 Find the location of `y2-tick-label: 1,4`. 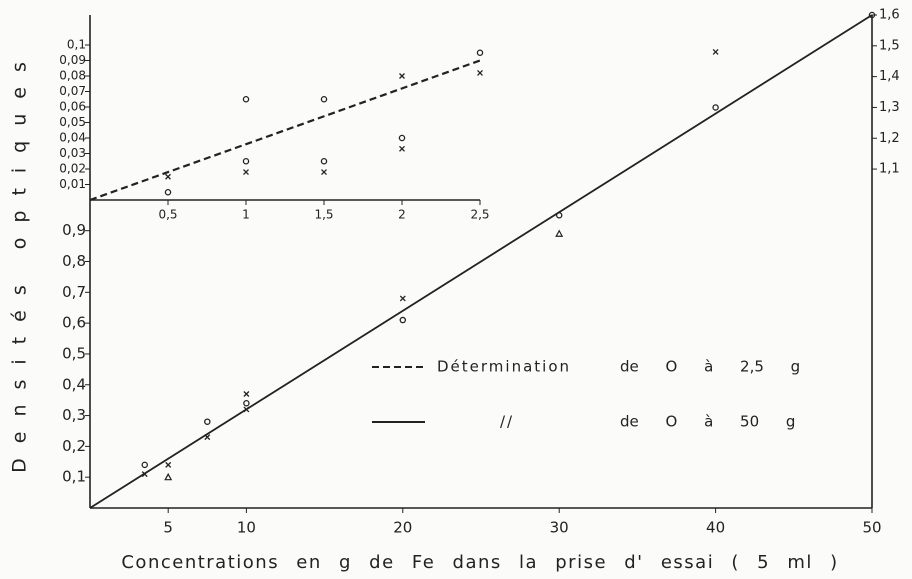

y2-tick-label: 1,4 is located at coordinates (889, 76).